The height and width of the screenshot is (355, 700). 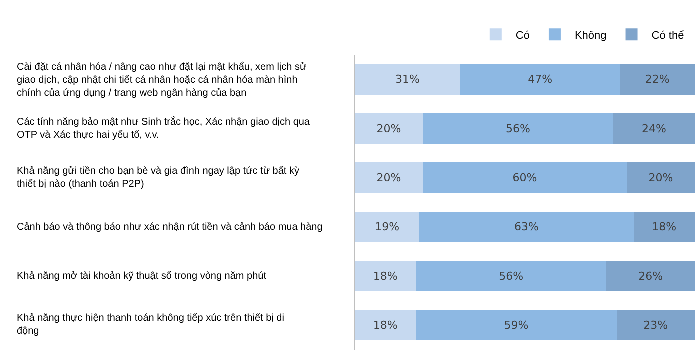 What do you see at coordinates (590, 36) in the screenshot?
I see `legend-label: Không` at bounding box center [590, 36].